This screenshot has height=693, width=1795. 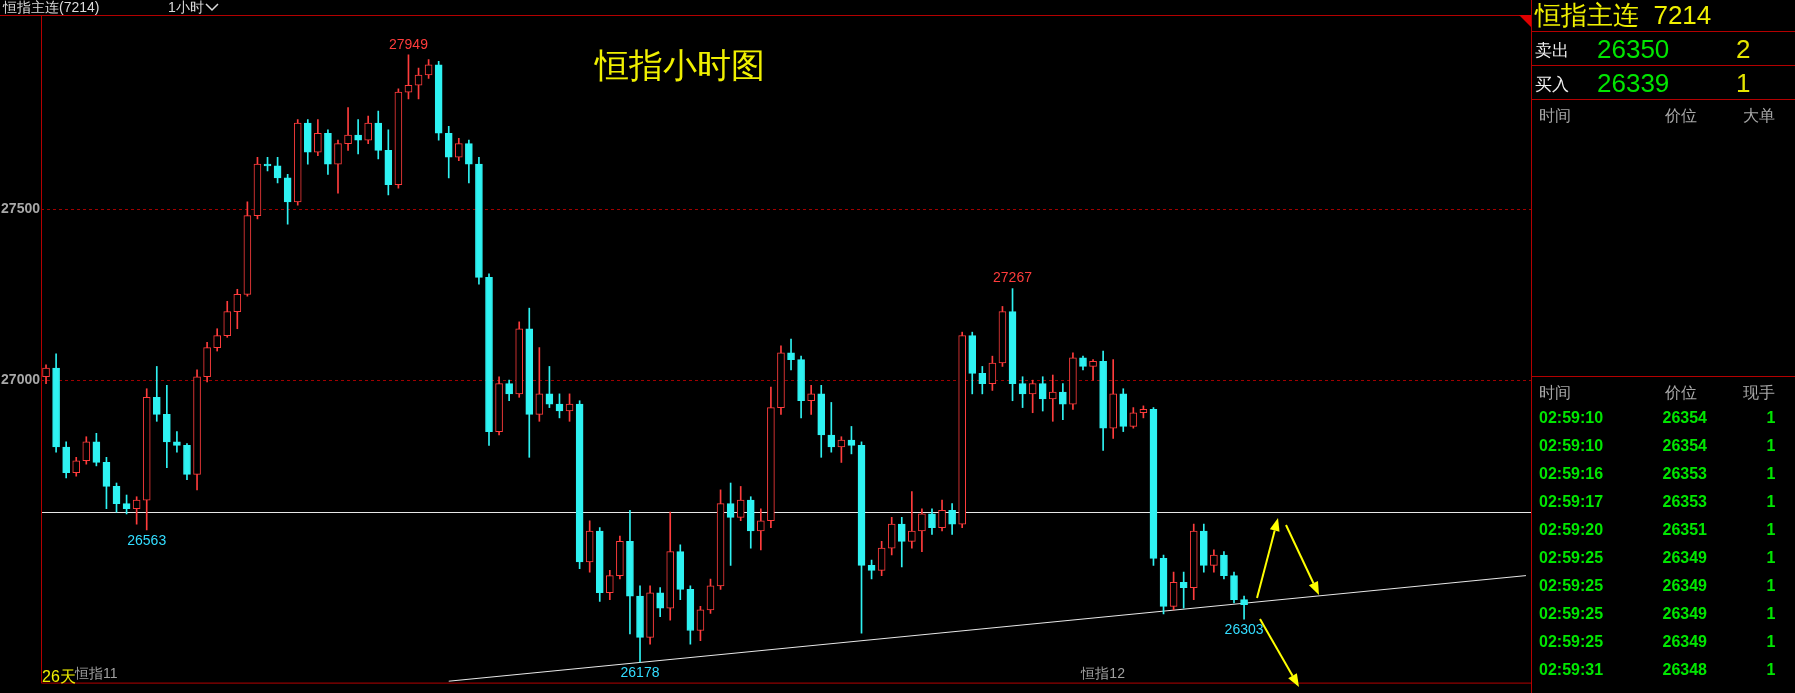 What do you see at coordinates (1657, 669) in the screenshot?
I see `text: 02:59:31 26348 1` at bounding box center [1657, 669].